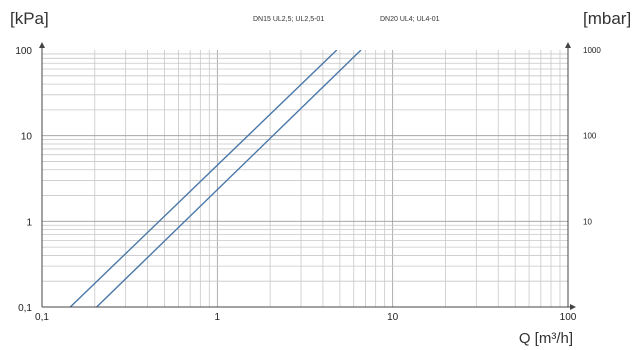  I want to click on y-tick-label-right: 100, so click(590, 136).